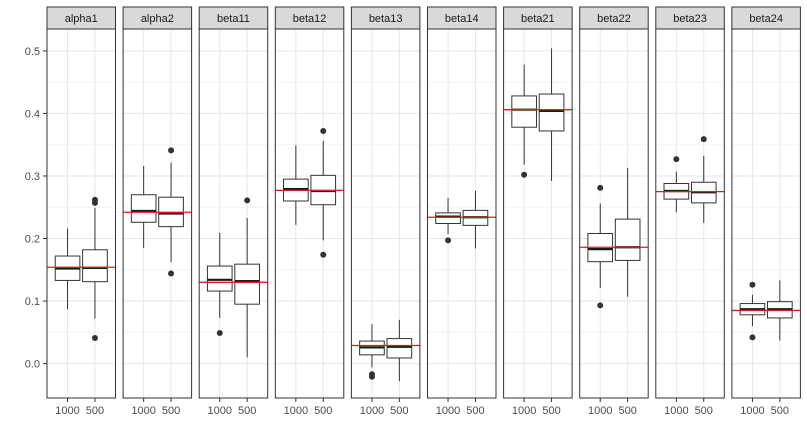 The height and width of the screenshot is (441, 807). Describe the element at coordinates (766, 19) in the screenshot. I see `facet-strip-label: beta24` at that location.